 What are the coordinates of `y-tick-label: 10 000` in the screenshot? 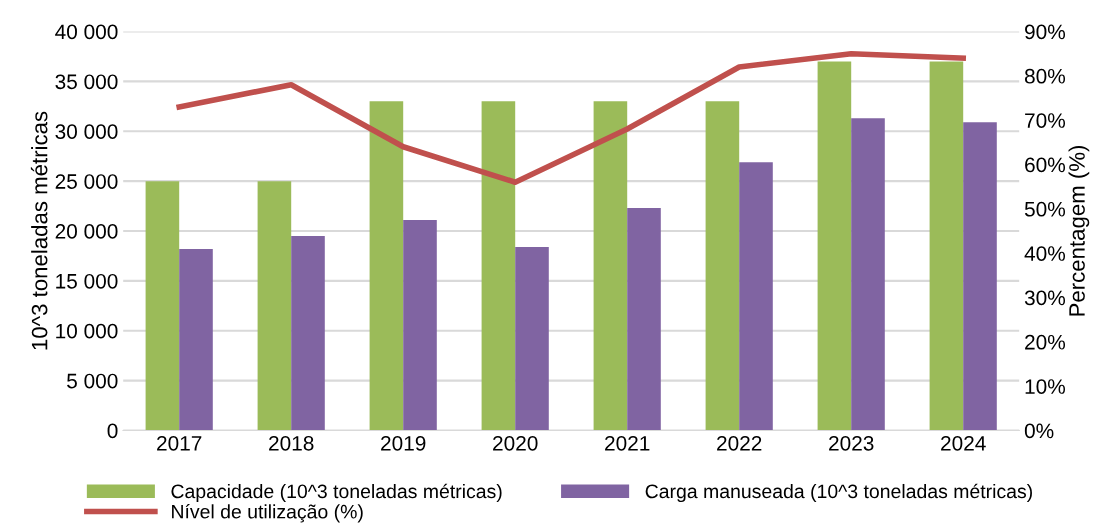 It's located at (87, 331).